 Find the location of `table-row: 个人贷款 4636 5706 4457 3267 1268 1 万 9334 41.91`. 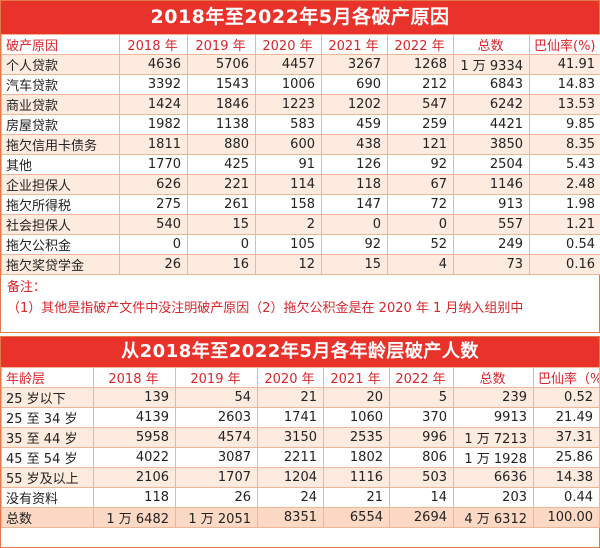

table-row: 个人贷款 4636 5706 4457 3267 1268 1 万 9334 41.91 is located at coordinates (300, 64).